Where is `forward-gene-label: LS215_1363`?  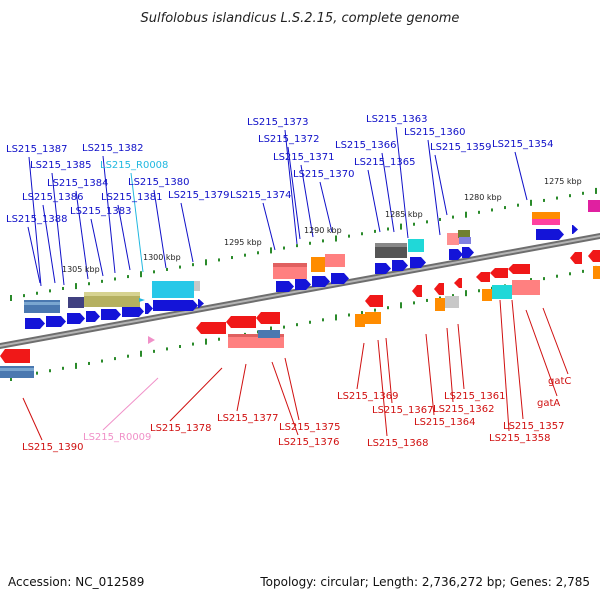 forward-gene-label: LS215_1363 is located at coordinates (396, 119).